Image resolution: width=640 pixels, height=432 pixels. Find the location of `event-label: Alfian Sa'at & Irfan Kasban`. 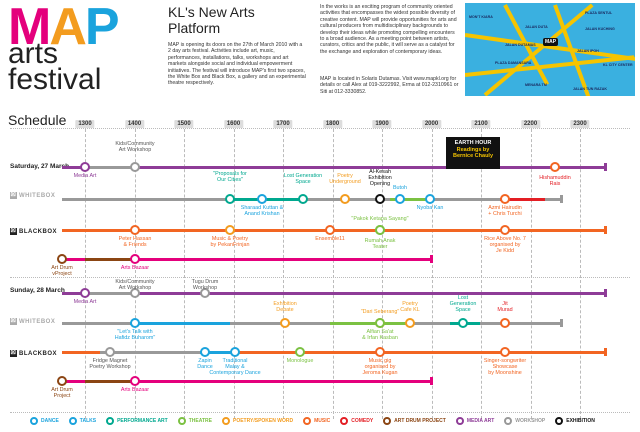

event-label: Alfian Sa'at & Irfan Kasban is located at coordinates (380, 335).